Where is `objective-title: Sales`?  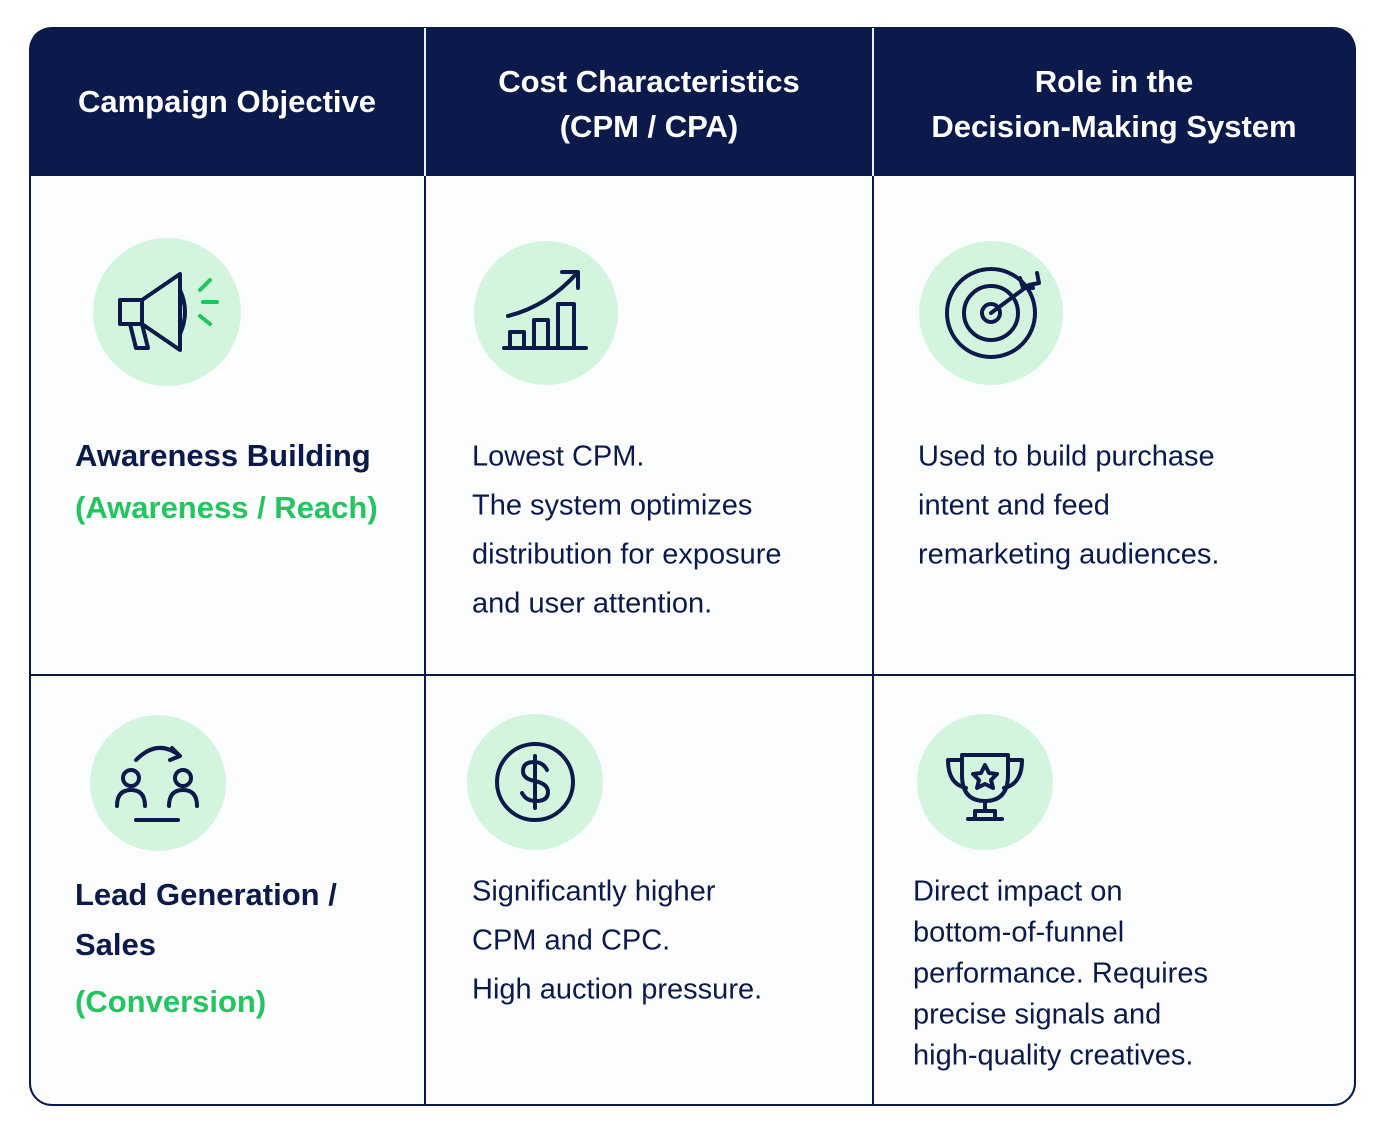 objective-title: Sales is located at coordinates (115, 944).